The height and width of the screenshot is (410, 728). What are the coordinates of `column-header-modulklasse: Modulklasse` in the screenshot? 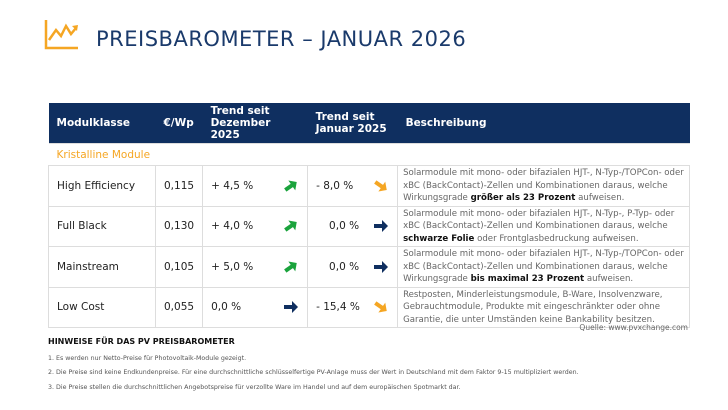 It's located at (102, 123).